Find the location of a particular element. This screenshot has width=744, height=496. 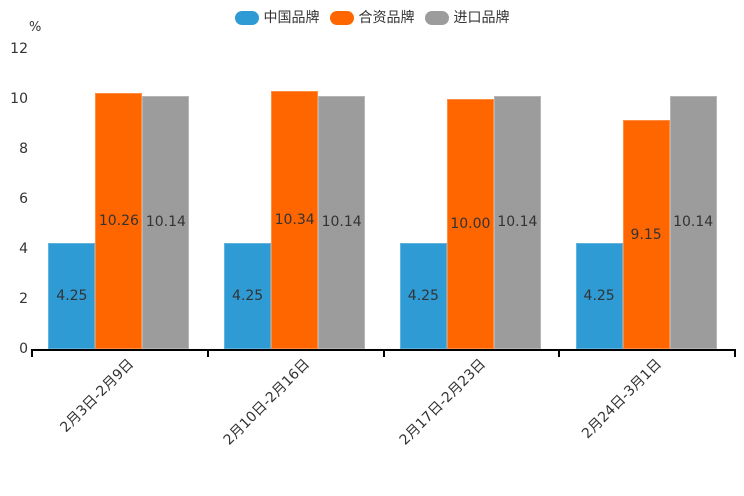

legend-marker-joint-venture-brand-icon is located at coordinates (341, 18).